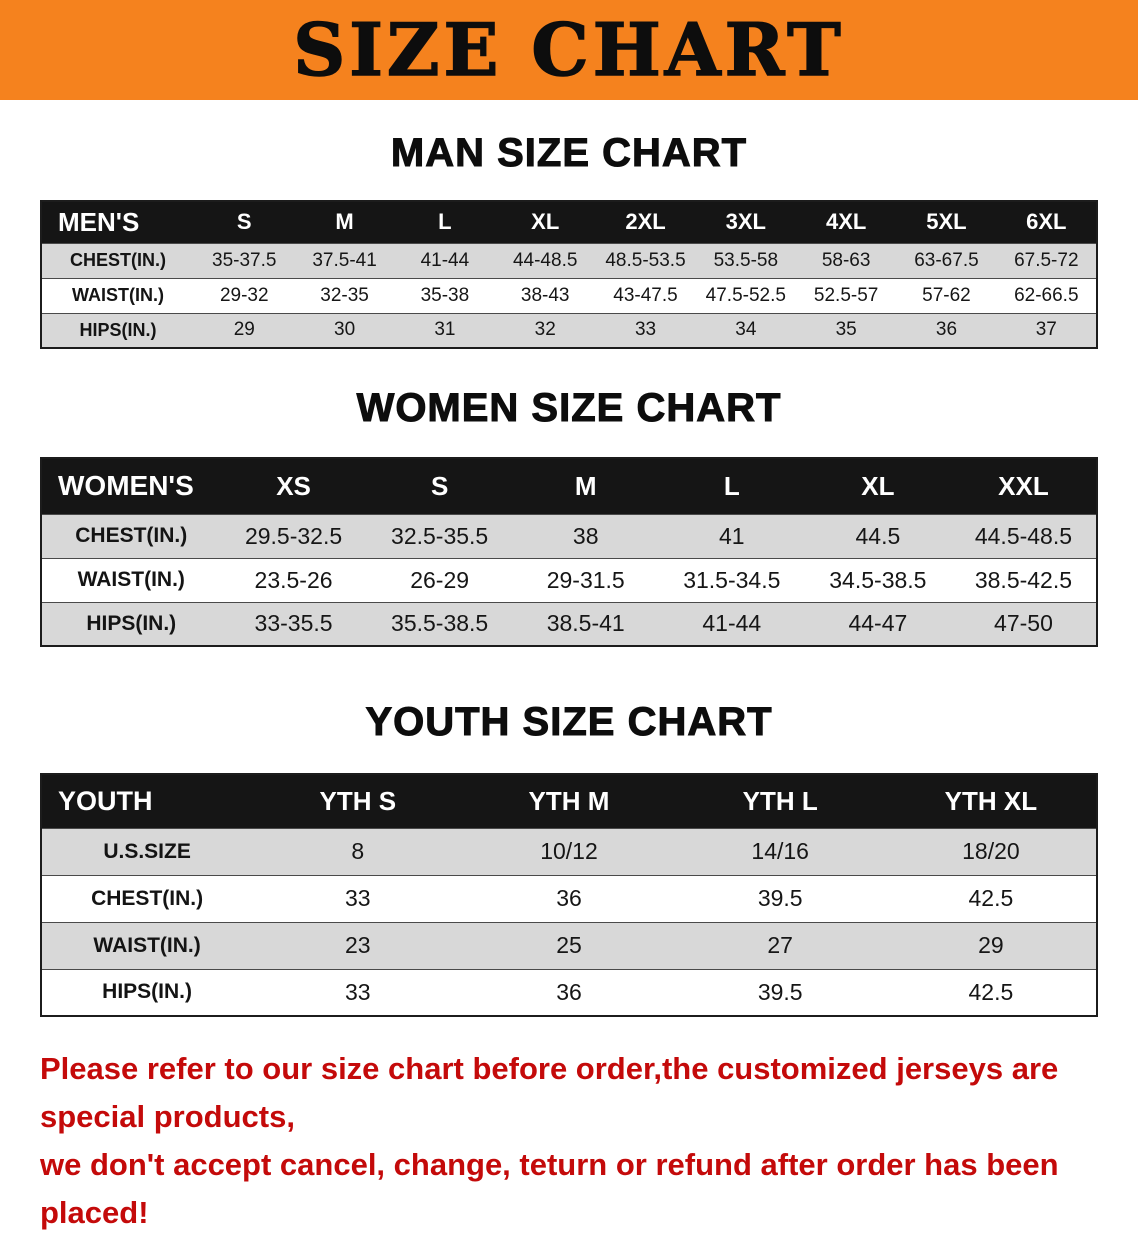 The image size is (1138, 1237). I want to click on table-row: HIPS(IN.) 33 36 39.5 42.5, so click(569, 992).